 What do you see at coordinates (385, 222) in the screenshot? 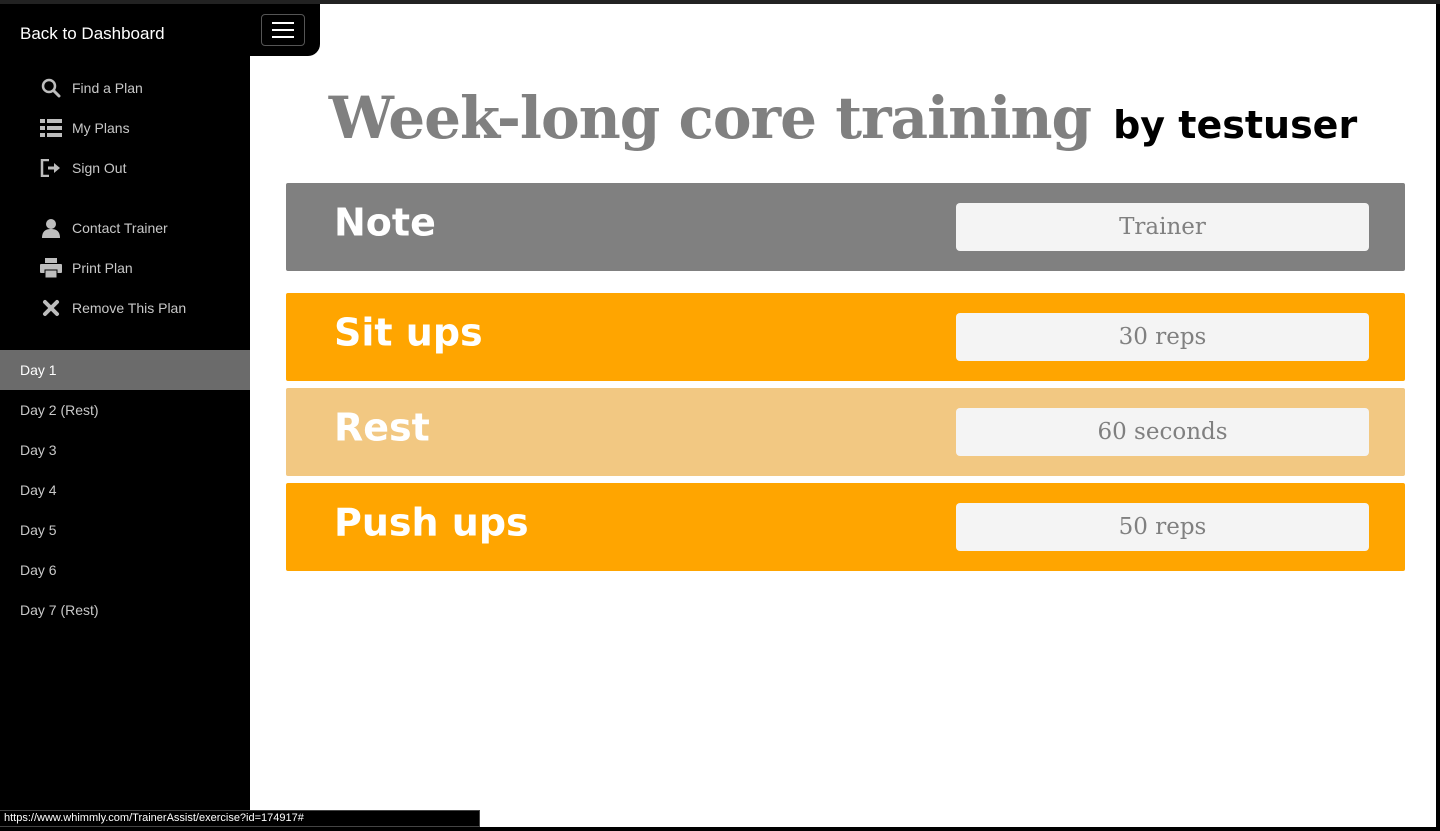
I see `card-label: Note` at bounding box center [385, 222].